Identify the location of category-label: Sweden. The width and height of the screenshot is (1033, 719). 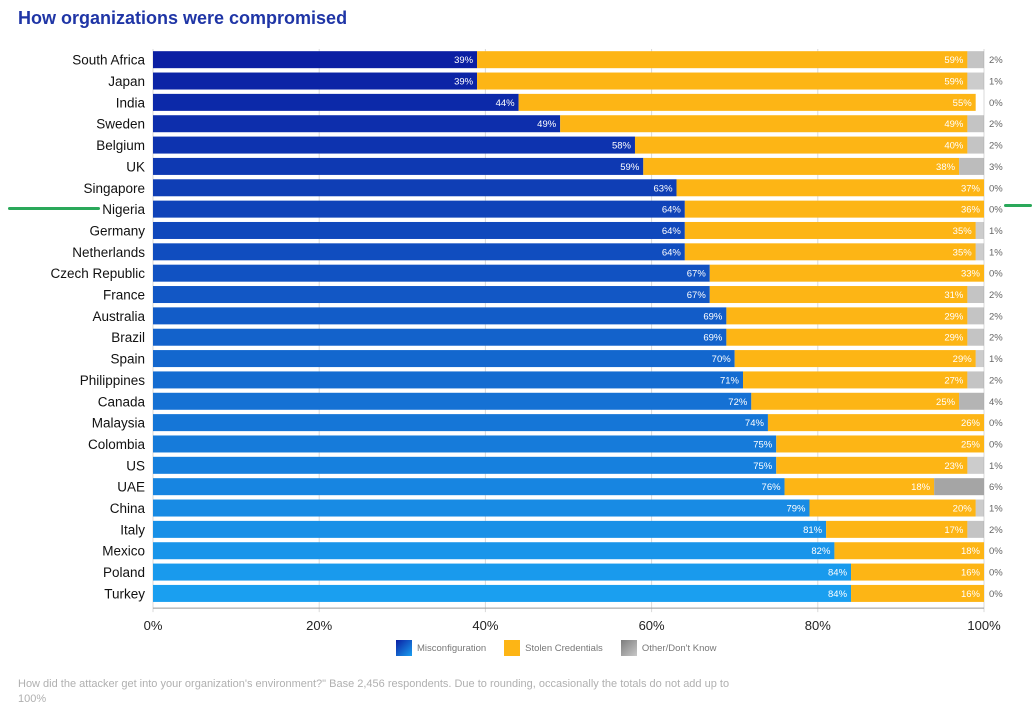
(120, 124).